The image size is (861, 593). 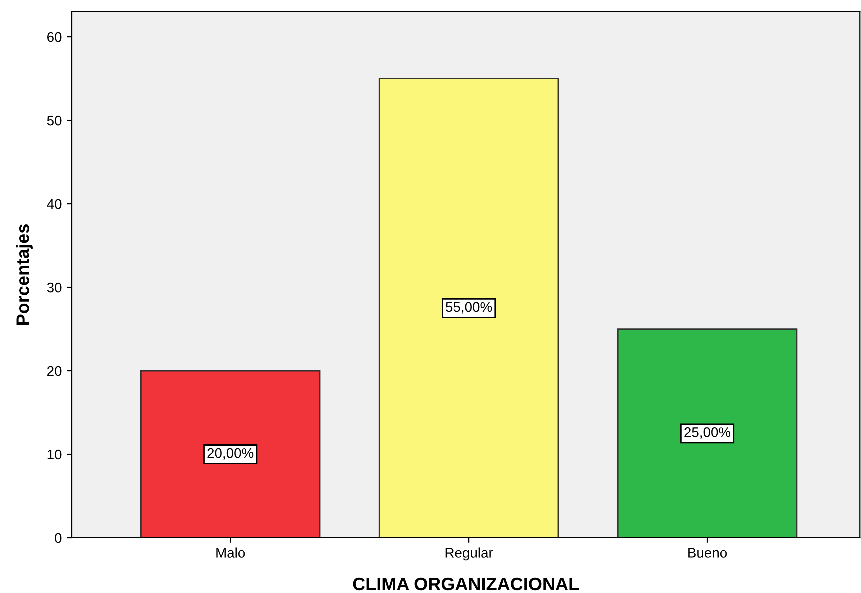 I want to click on y-tick-label: 10, so click(x=55, y=455).